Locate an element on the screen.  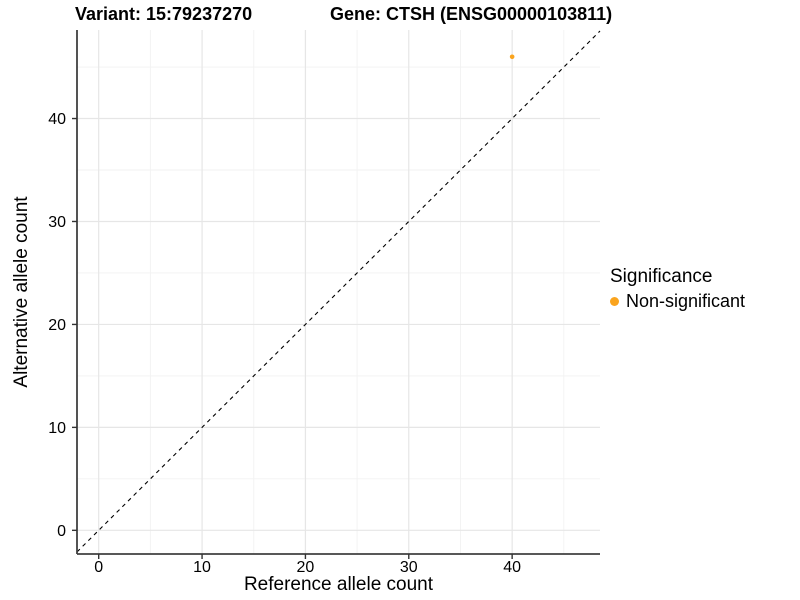
legend: Significance Non-significant is located at coordinates (677, 288).